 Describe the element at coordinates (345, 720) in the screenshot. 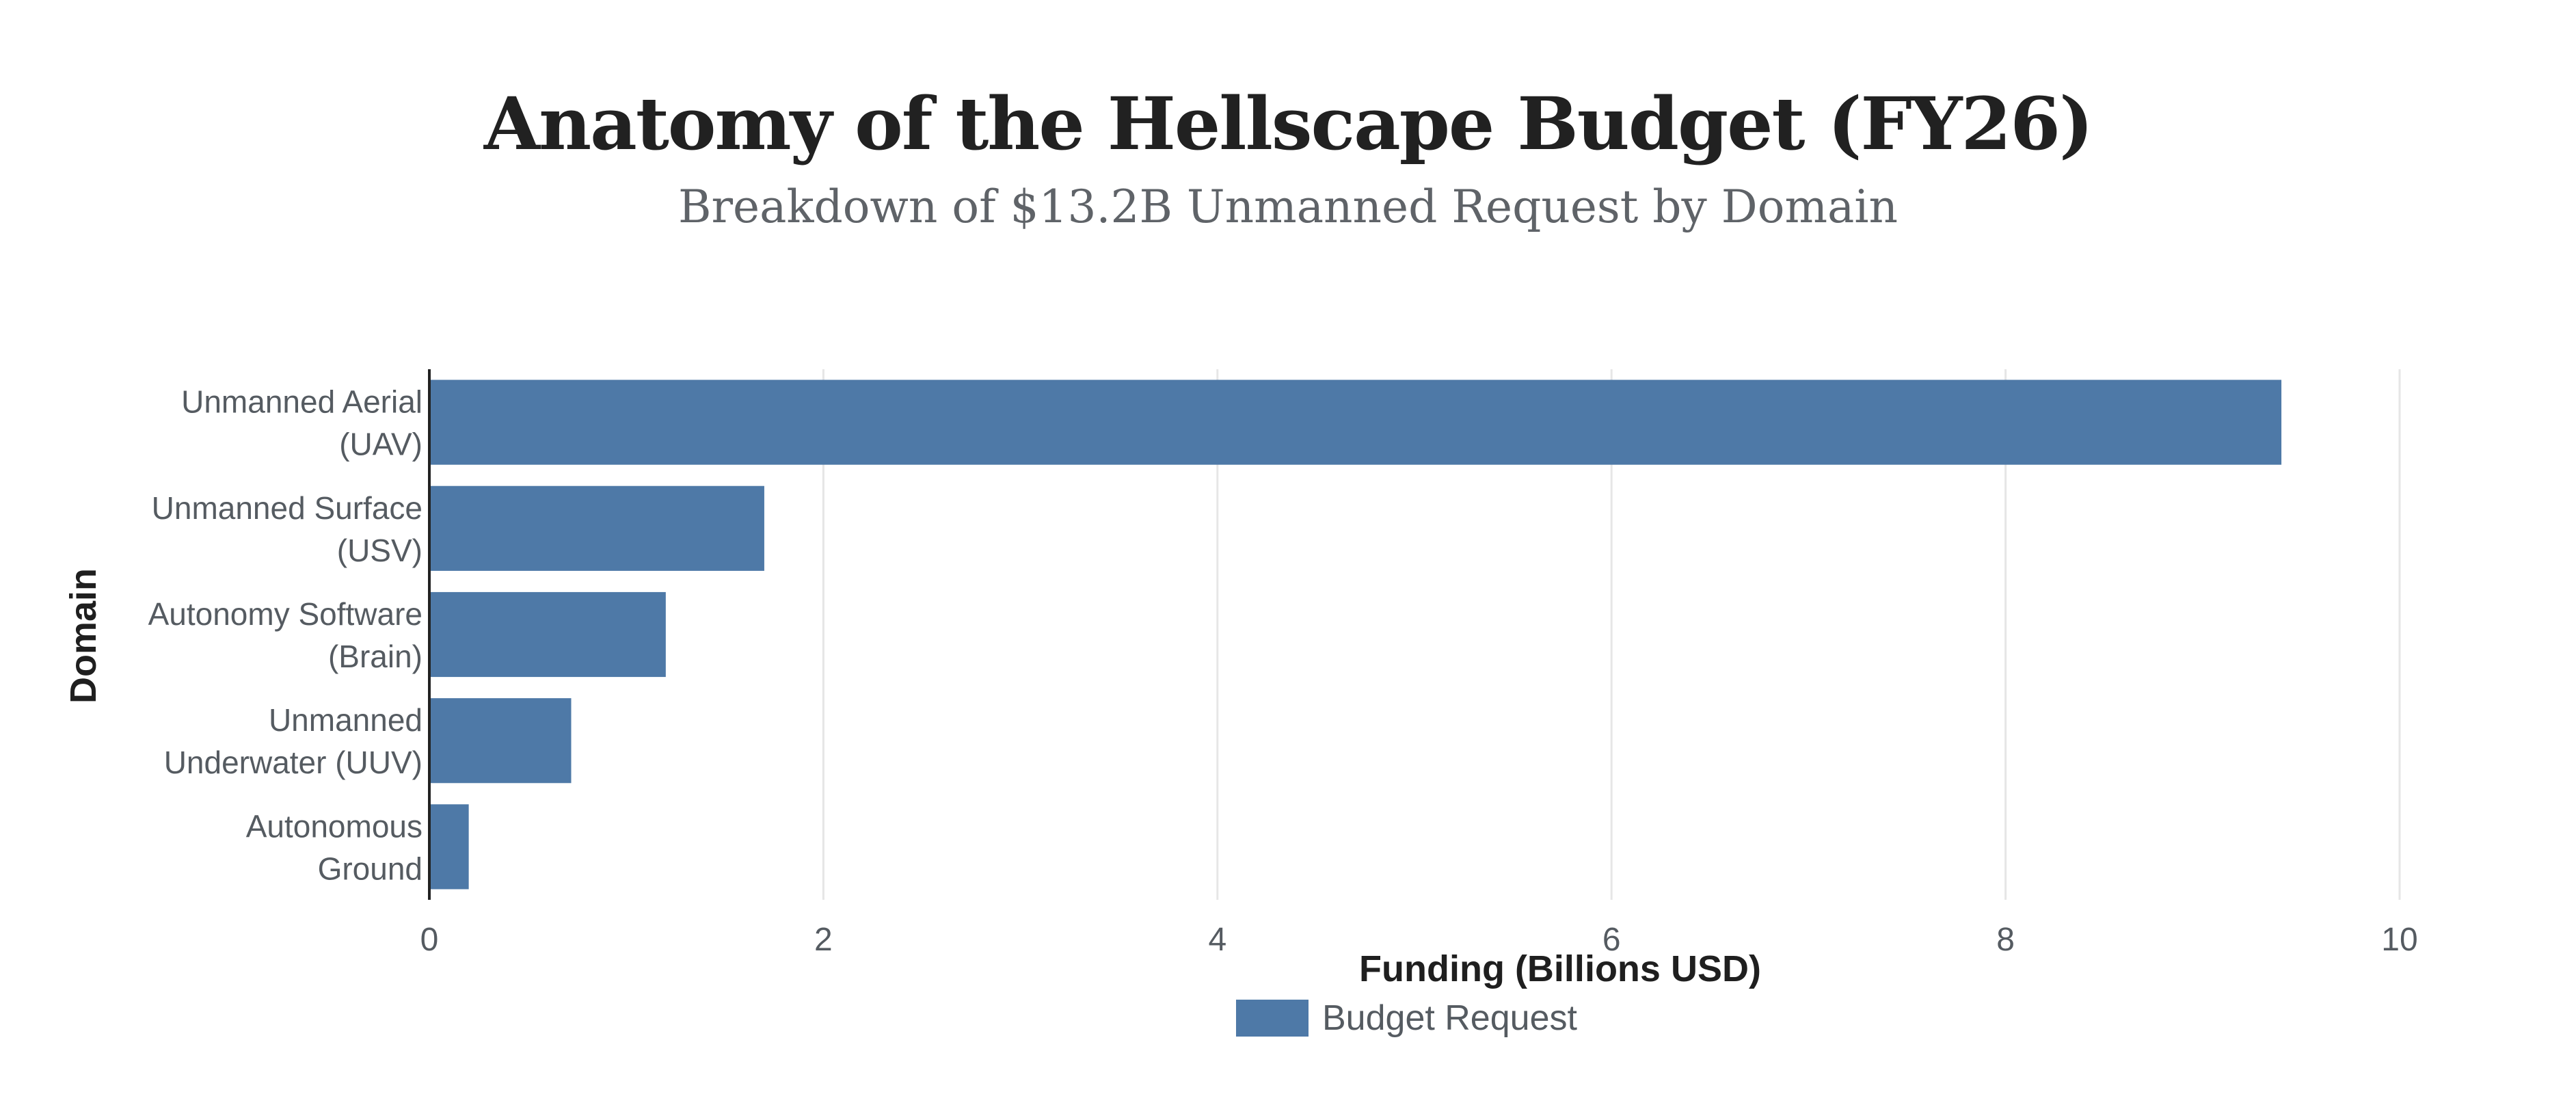

I see `y-tick-label: Unmanned` at that location.